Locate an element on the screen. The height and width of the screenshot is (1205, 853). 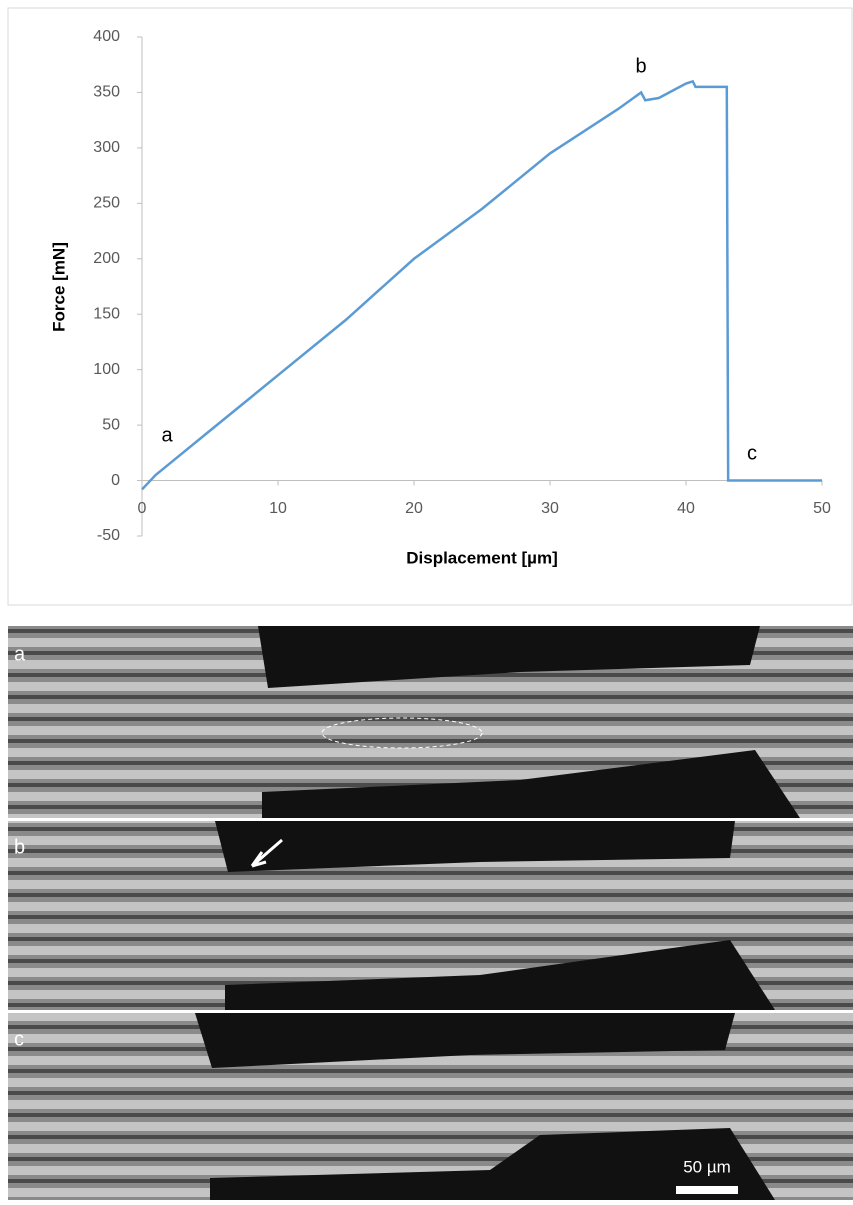
y-tick-label: 150 is located at coordinates (106, 313).